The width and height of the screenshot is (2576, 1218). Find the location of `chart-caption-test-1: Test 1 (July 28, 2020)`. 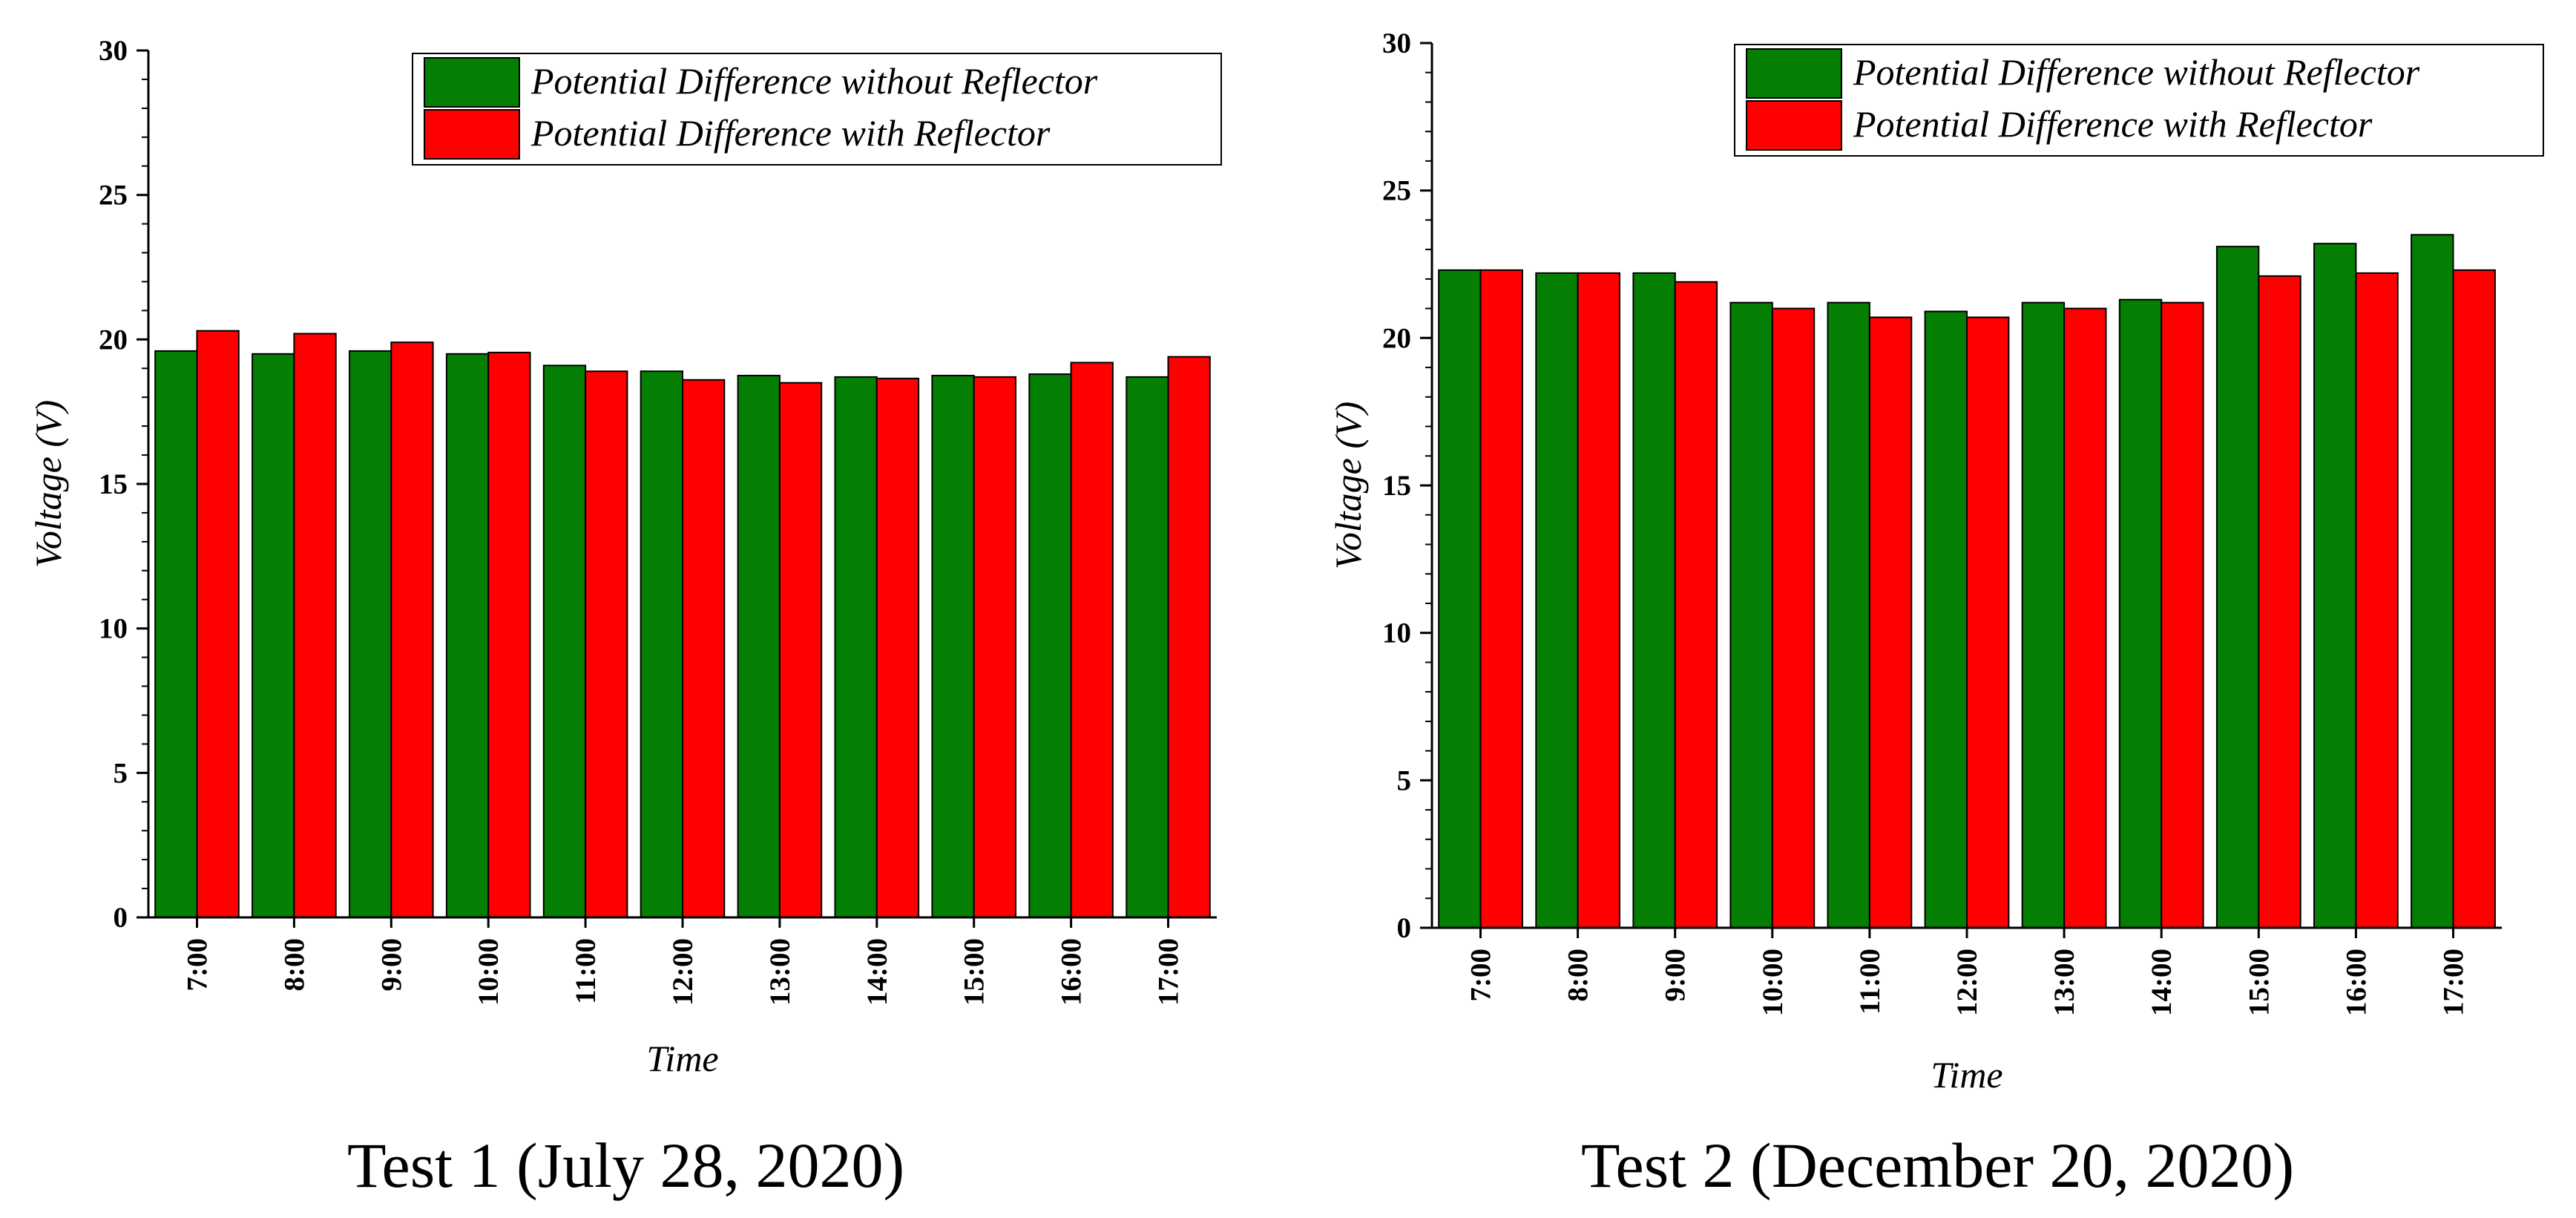

chart-caption-test-1: Test 1 (July 28, 2020) is located at coordinates (626, 1166).